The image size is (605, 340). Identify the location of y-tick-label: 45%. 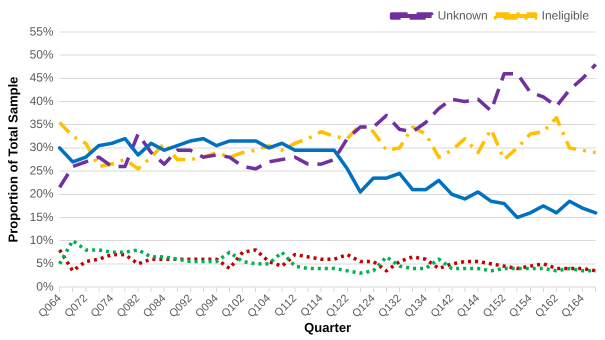
(42, 77).